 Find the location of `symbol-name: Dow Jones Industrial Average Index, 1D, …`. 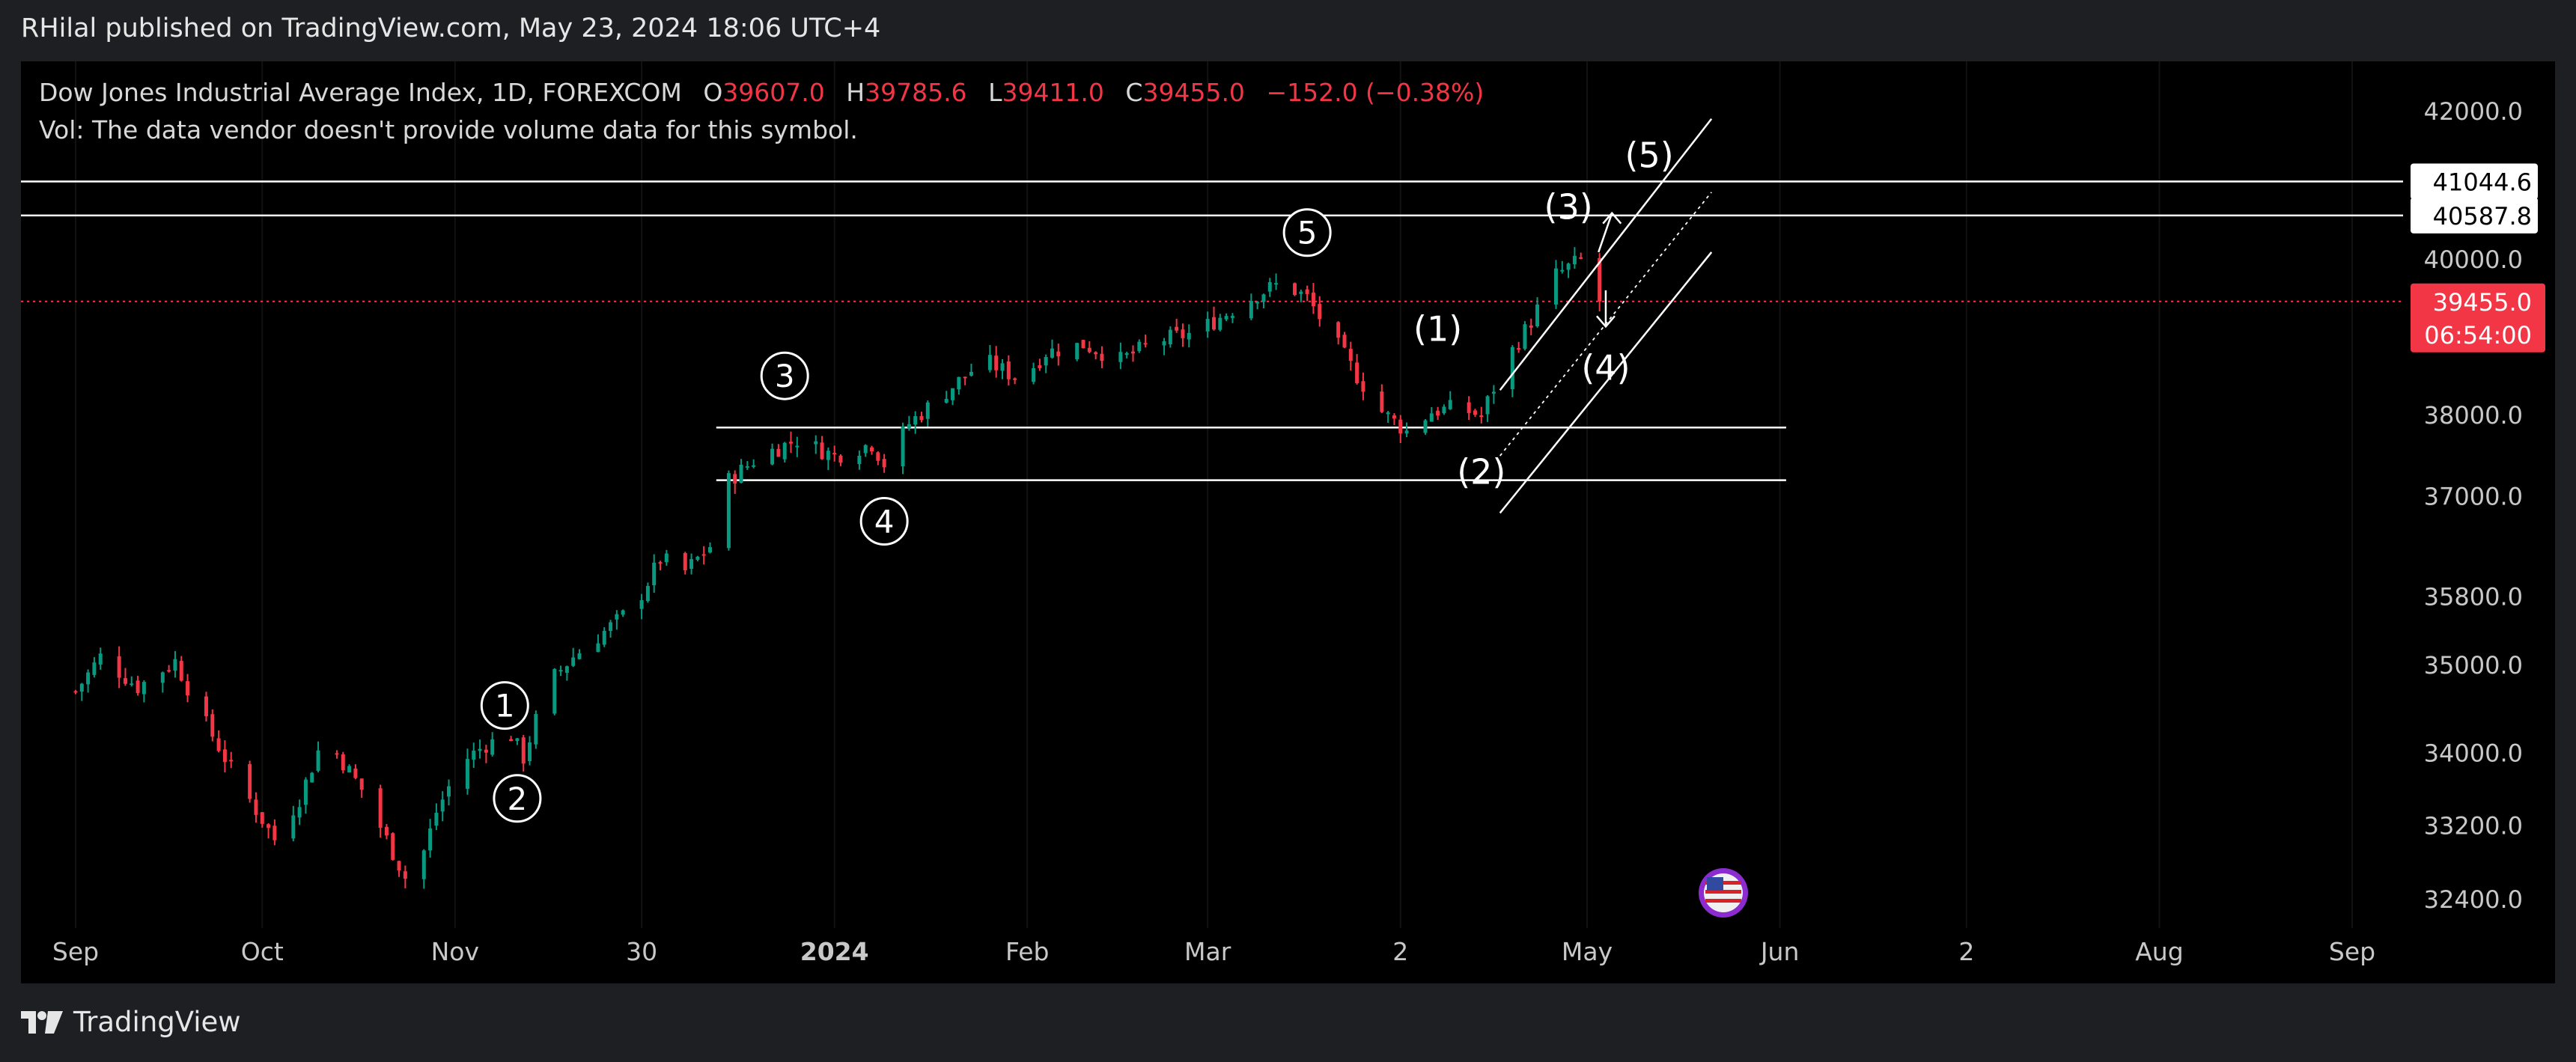

symbol-name: Dow Jones Industrial Average Index, 1D, … is located at coordinates (360, 93).